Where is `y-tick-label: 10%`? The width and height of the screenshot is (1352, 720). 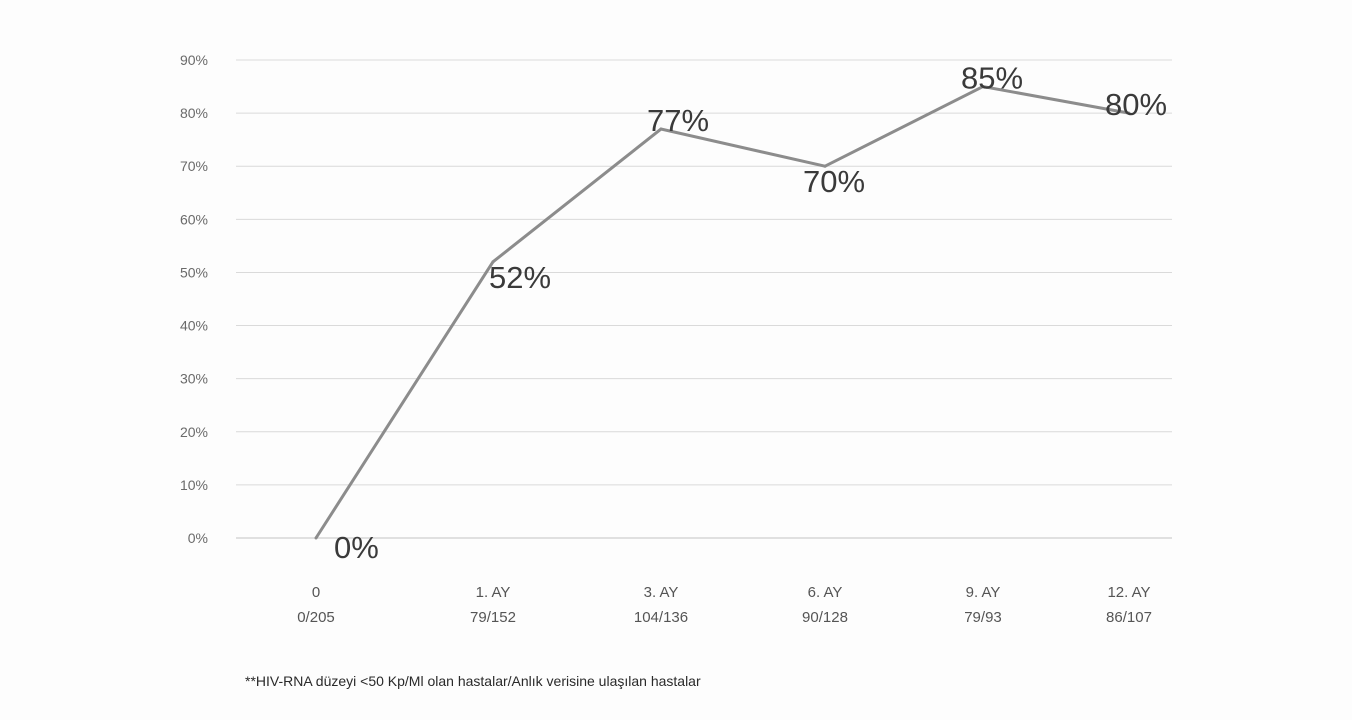
y-tick-label: 10% is located at coordinates (194, 485).